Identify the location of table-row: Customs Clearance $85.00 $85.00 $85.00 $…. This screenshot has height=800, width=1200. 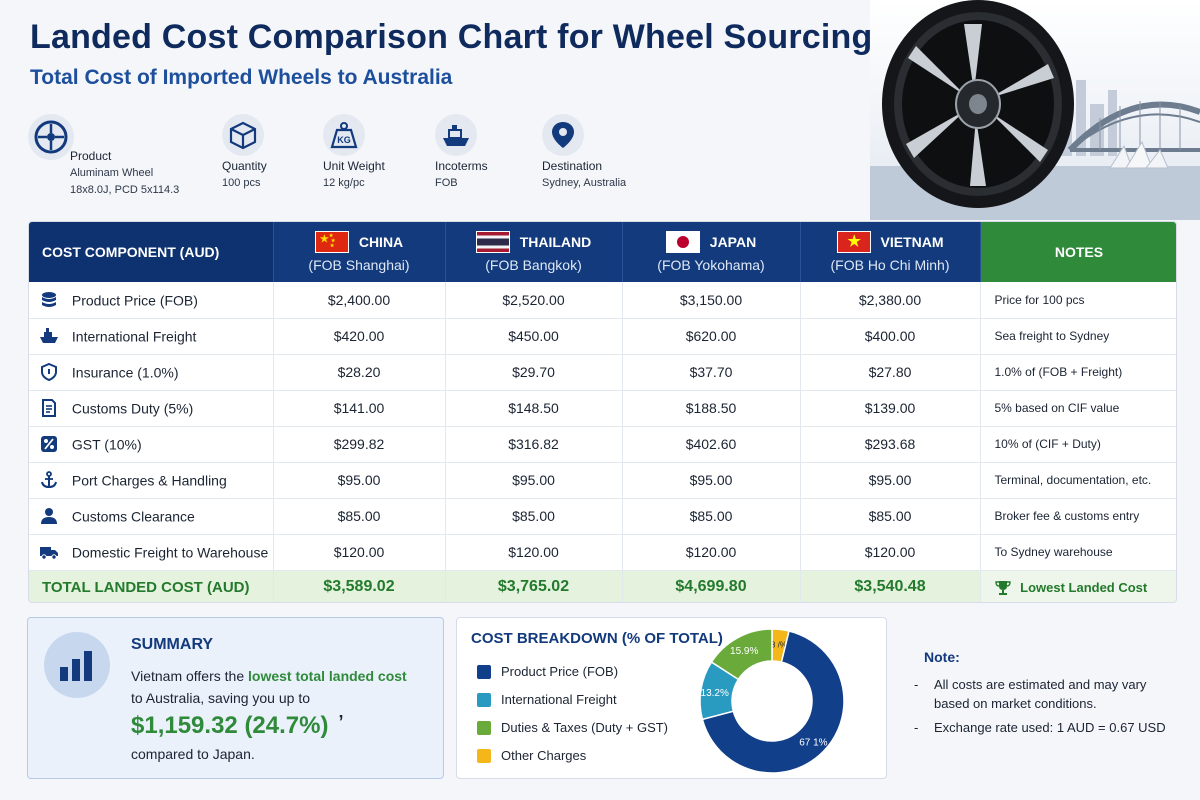
(602, 516).